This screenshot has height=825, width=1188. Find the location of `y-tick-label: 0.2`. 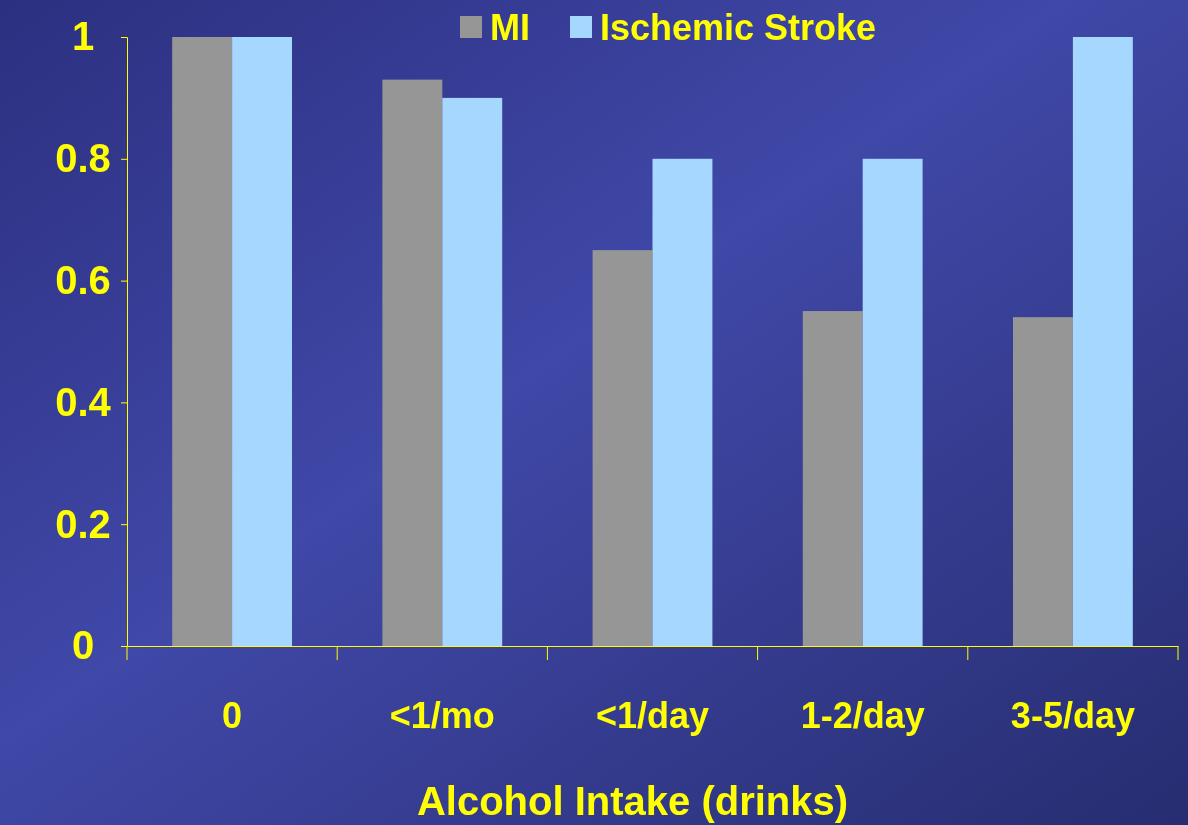

y-tick-label: 0.2 is located at coordinates (83, 523).